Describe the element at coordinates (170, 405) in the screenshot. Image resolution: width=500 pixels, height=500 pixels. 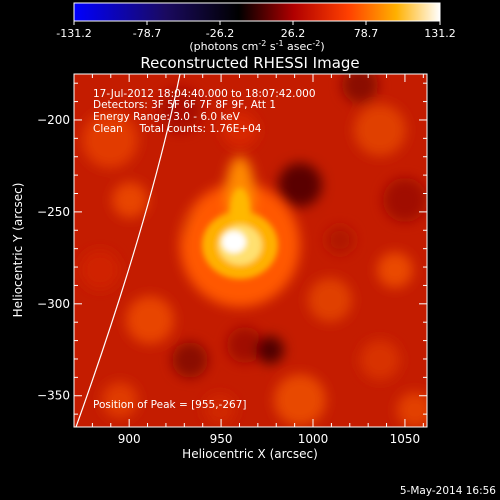
I see `peak-position: Position of Peak = [955,-267]` at that location.